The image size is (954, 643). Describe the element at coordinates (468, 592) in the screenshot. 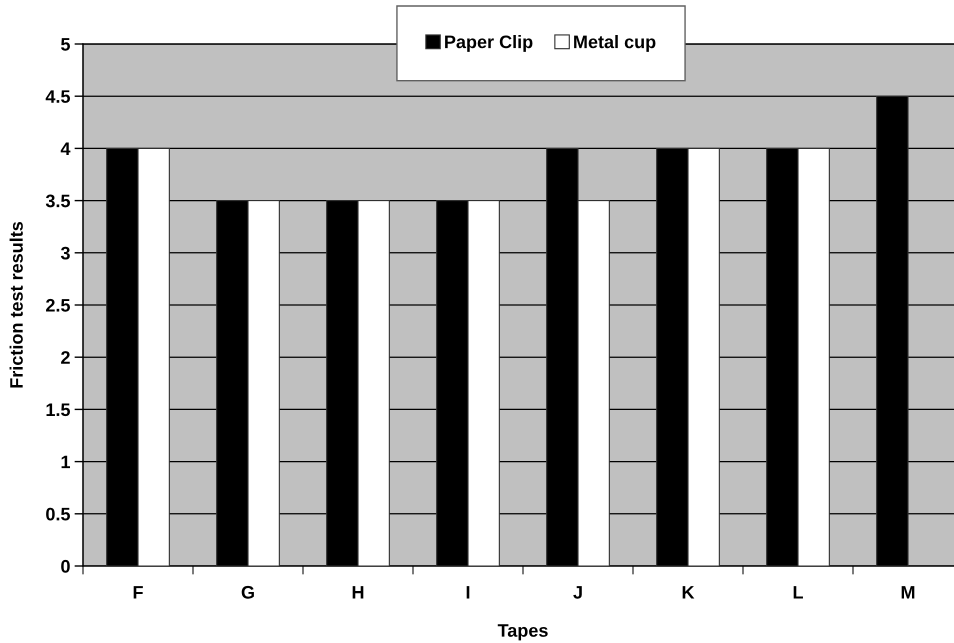

I see `x-tick-label: I` at that location.